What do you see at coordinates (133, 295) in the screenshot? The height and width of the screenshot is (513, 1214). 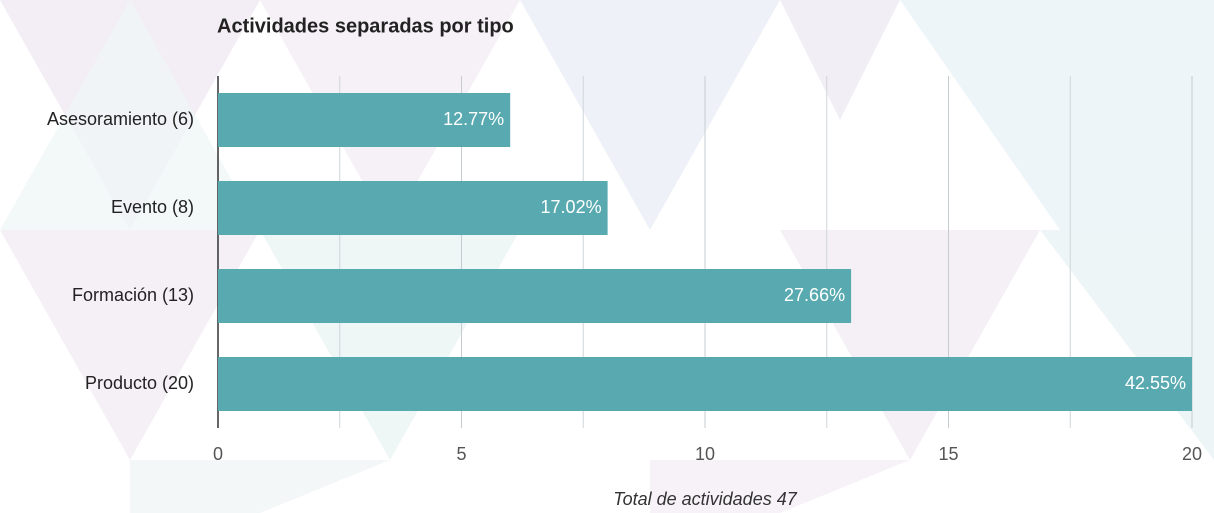 I see `y-tick-label: Formación (13)` at bounding box center [133, 295].